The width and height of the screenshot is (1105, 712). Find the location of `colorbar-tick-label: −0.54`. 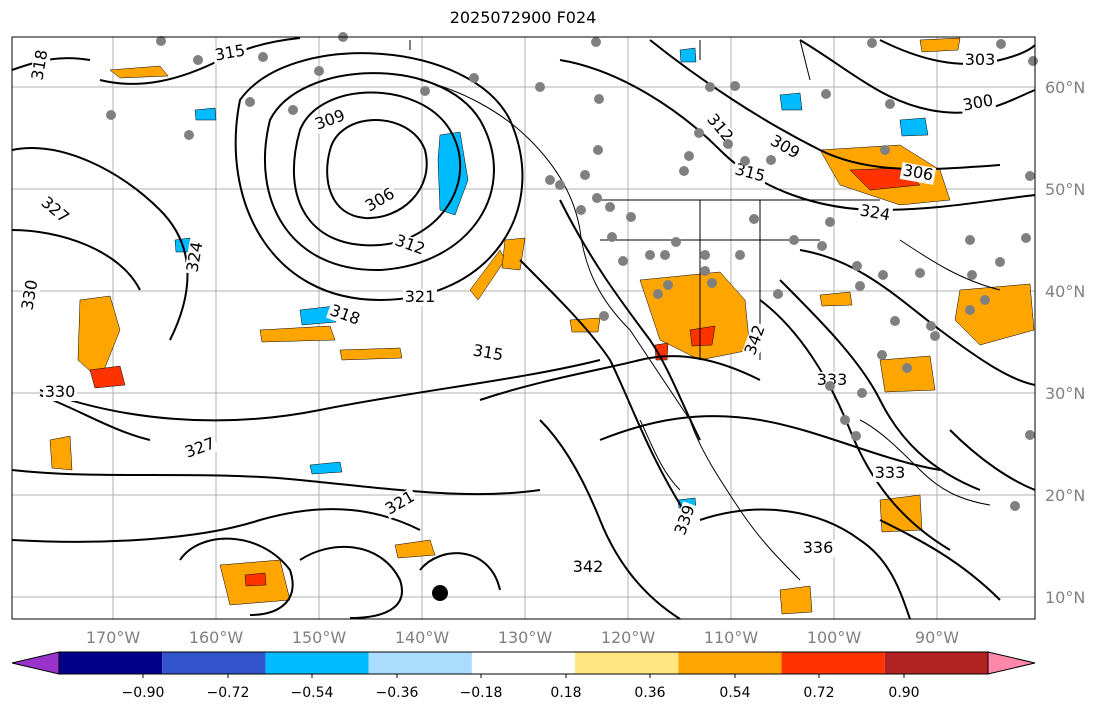

colorbar-tick-label: −0.54 is located at coordinates (312, 693).